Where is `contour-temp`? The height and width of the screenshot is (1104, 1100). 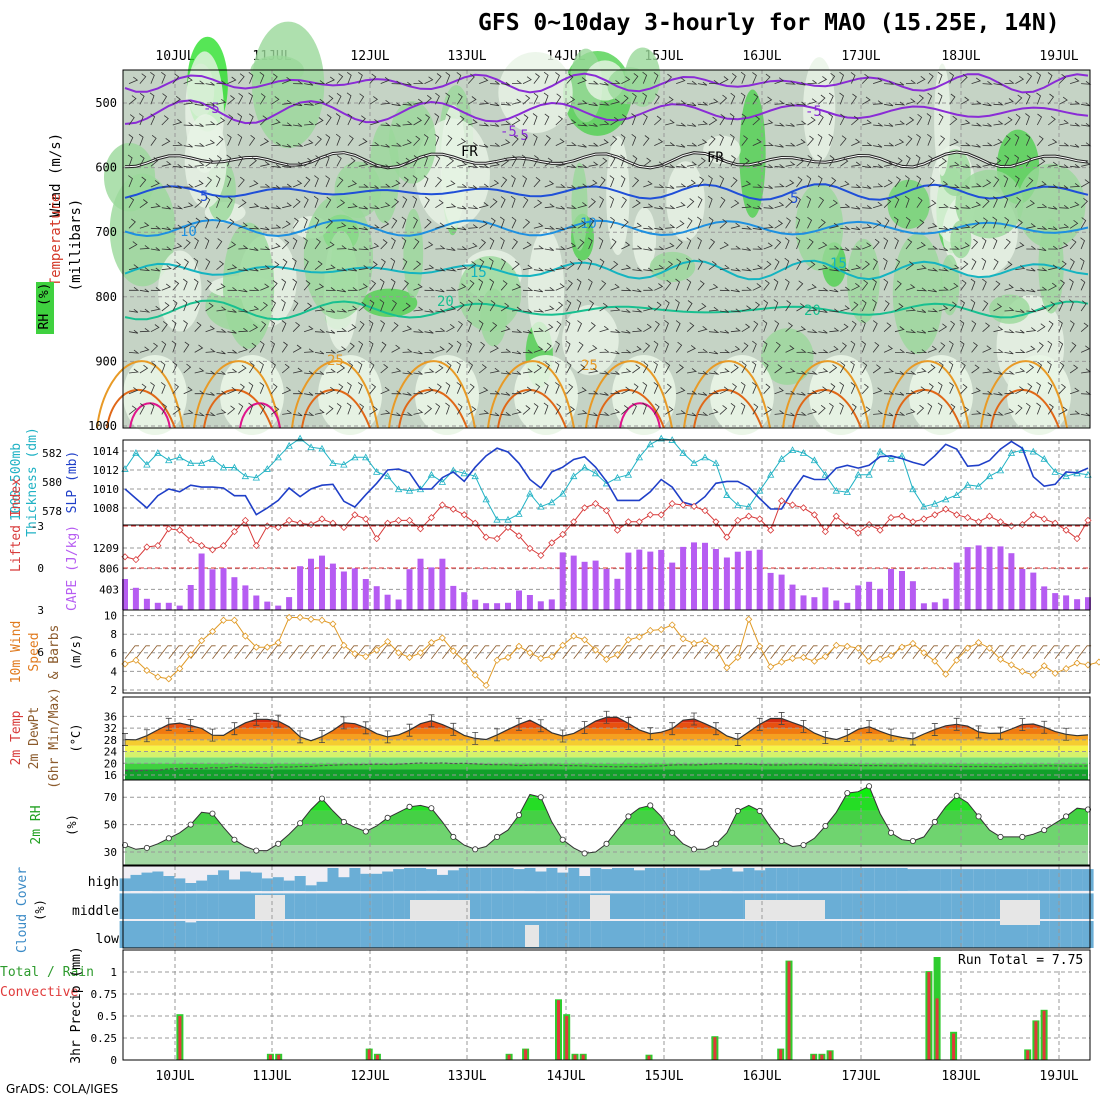
contour-temp is located at coordinates (926, 394).